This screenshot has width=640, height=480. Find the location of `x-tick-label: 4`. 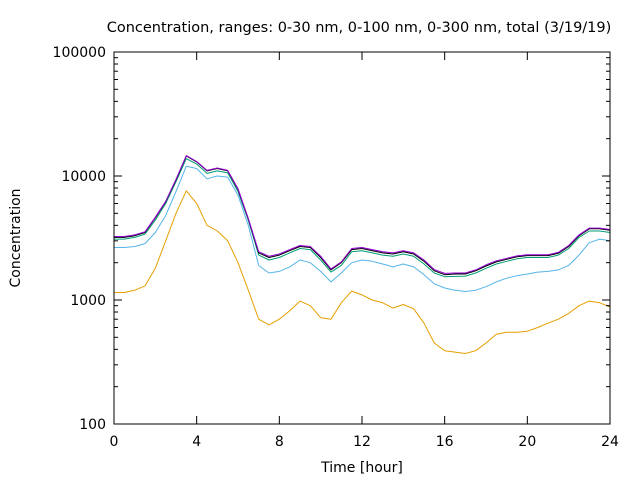

x-tick-label: 4 is located at coordinates (196, 442).